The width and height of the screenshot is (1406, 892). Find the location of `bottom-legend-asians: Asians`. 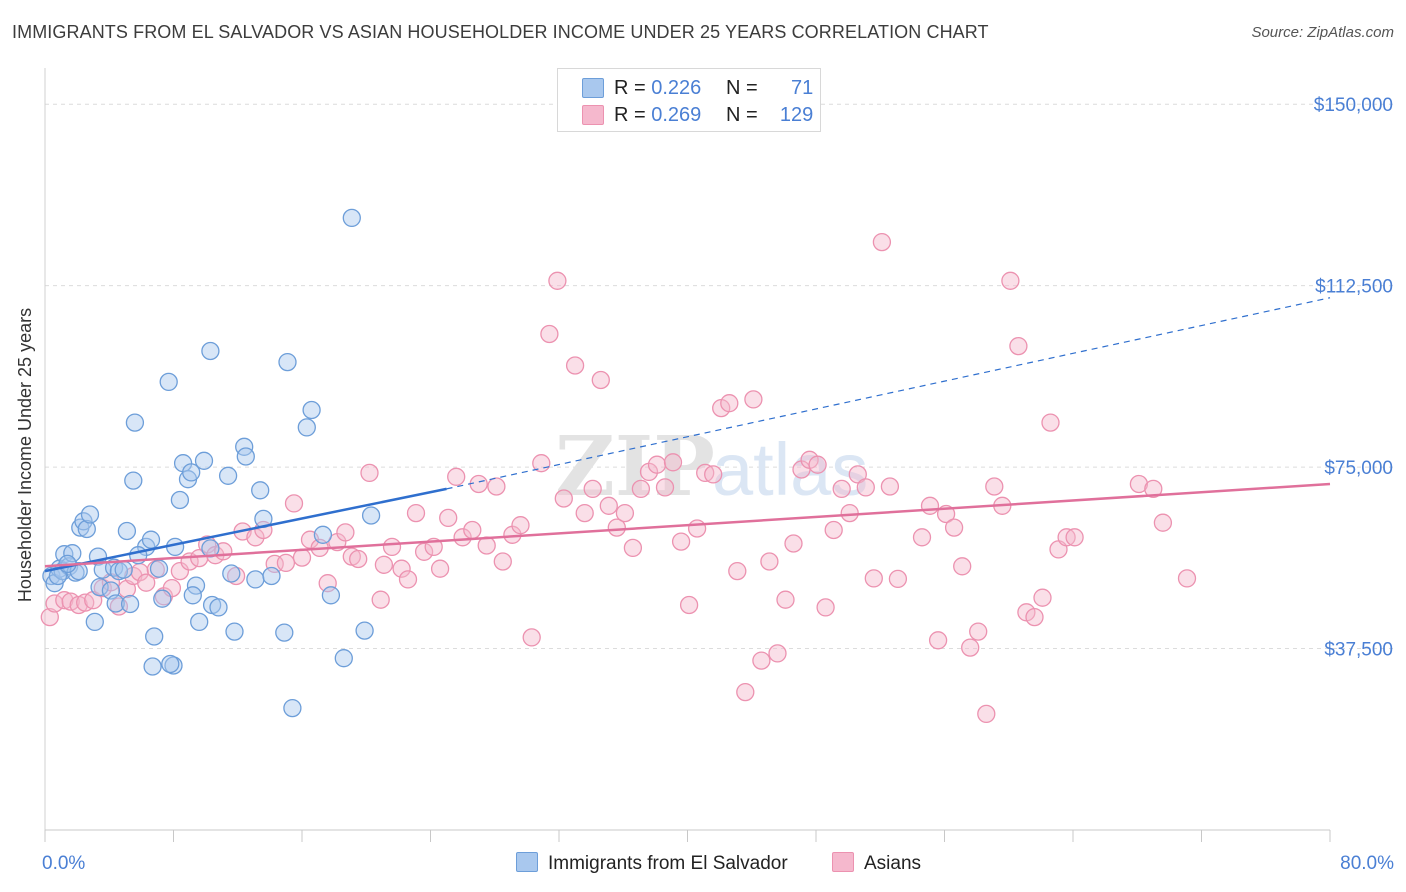

bottom-legend-asians: Asians is located at coordinates (876, 863).